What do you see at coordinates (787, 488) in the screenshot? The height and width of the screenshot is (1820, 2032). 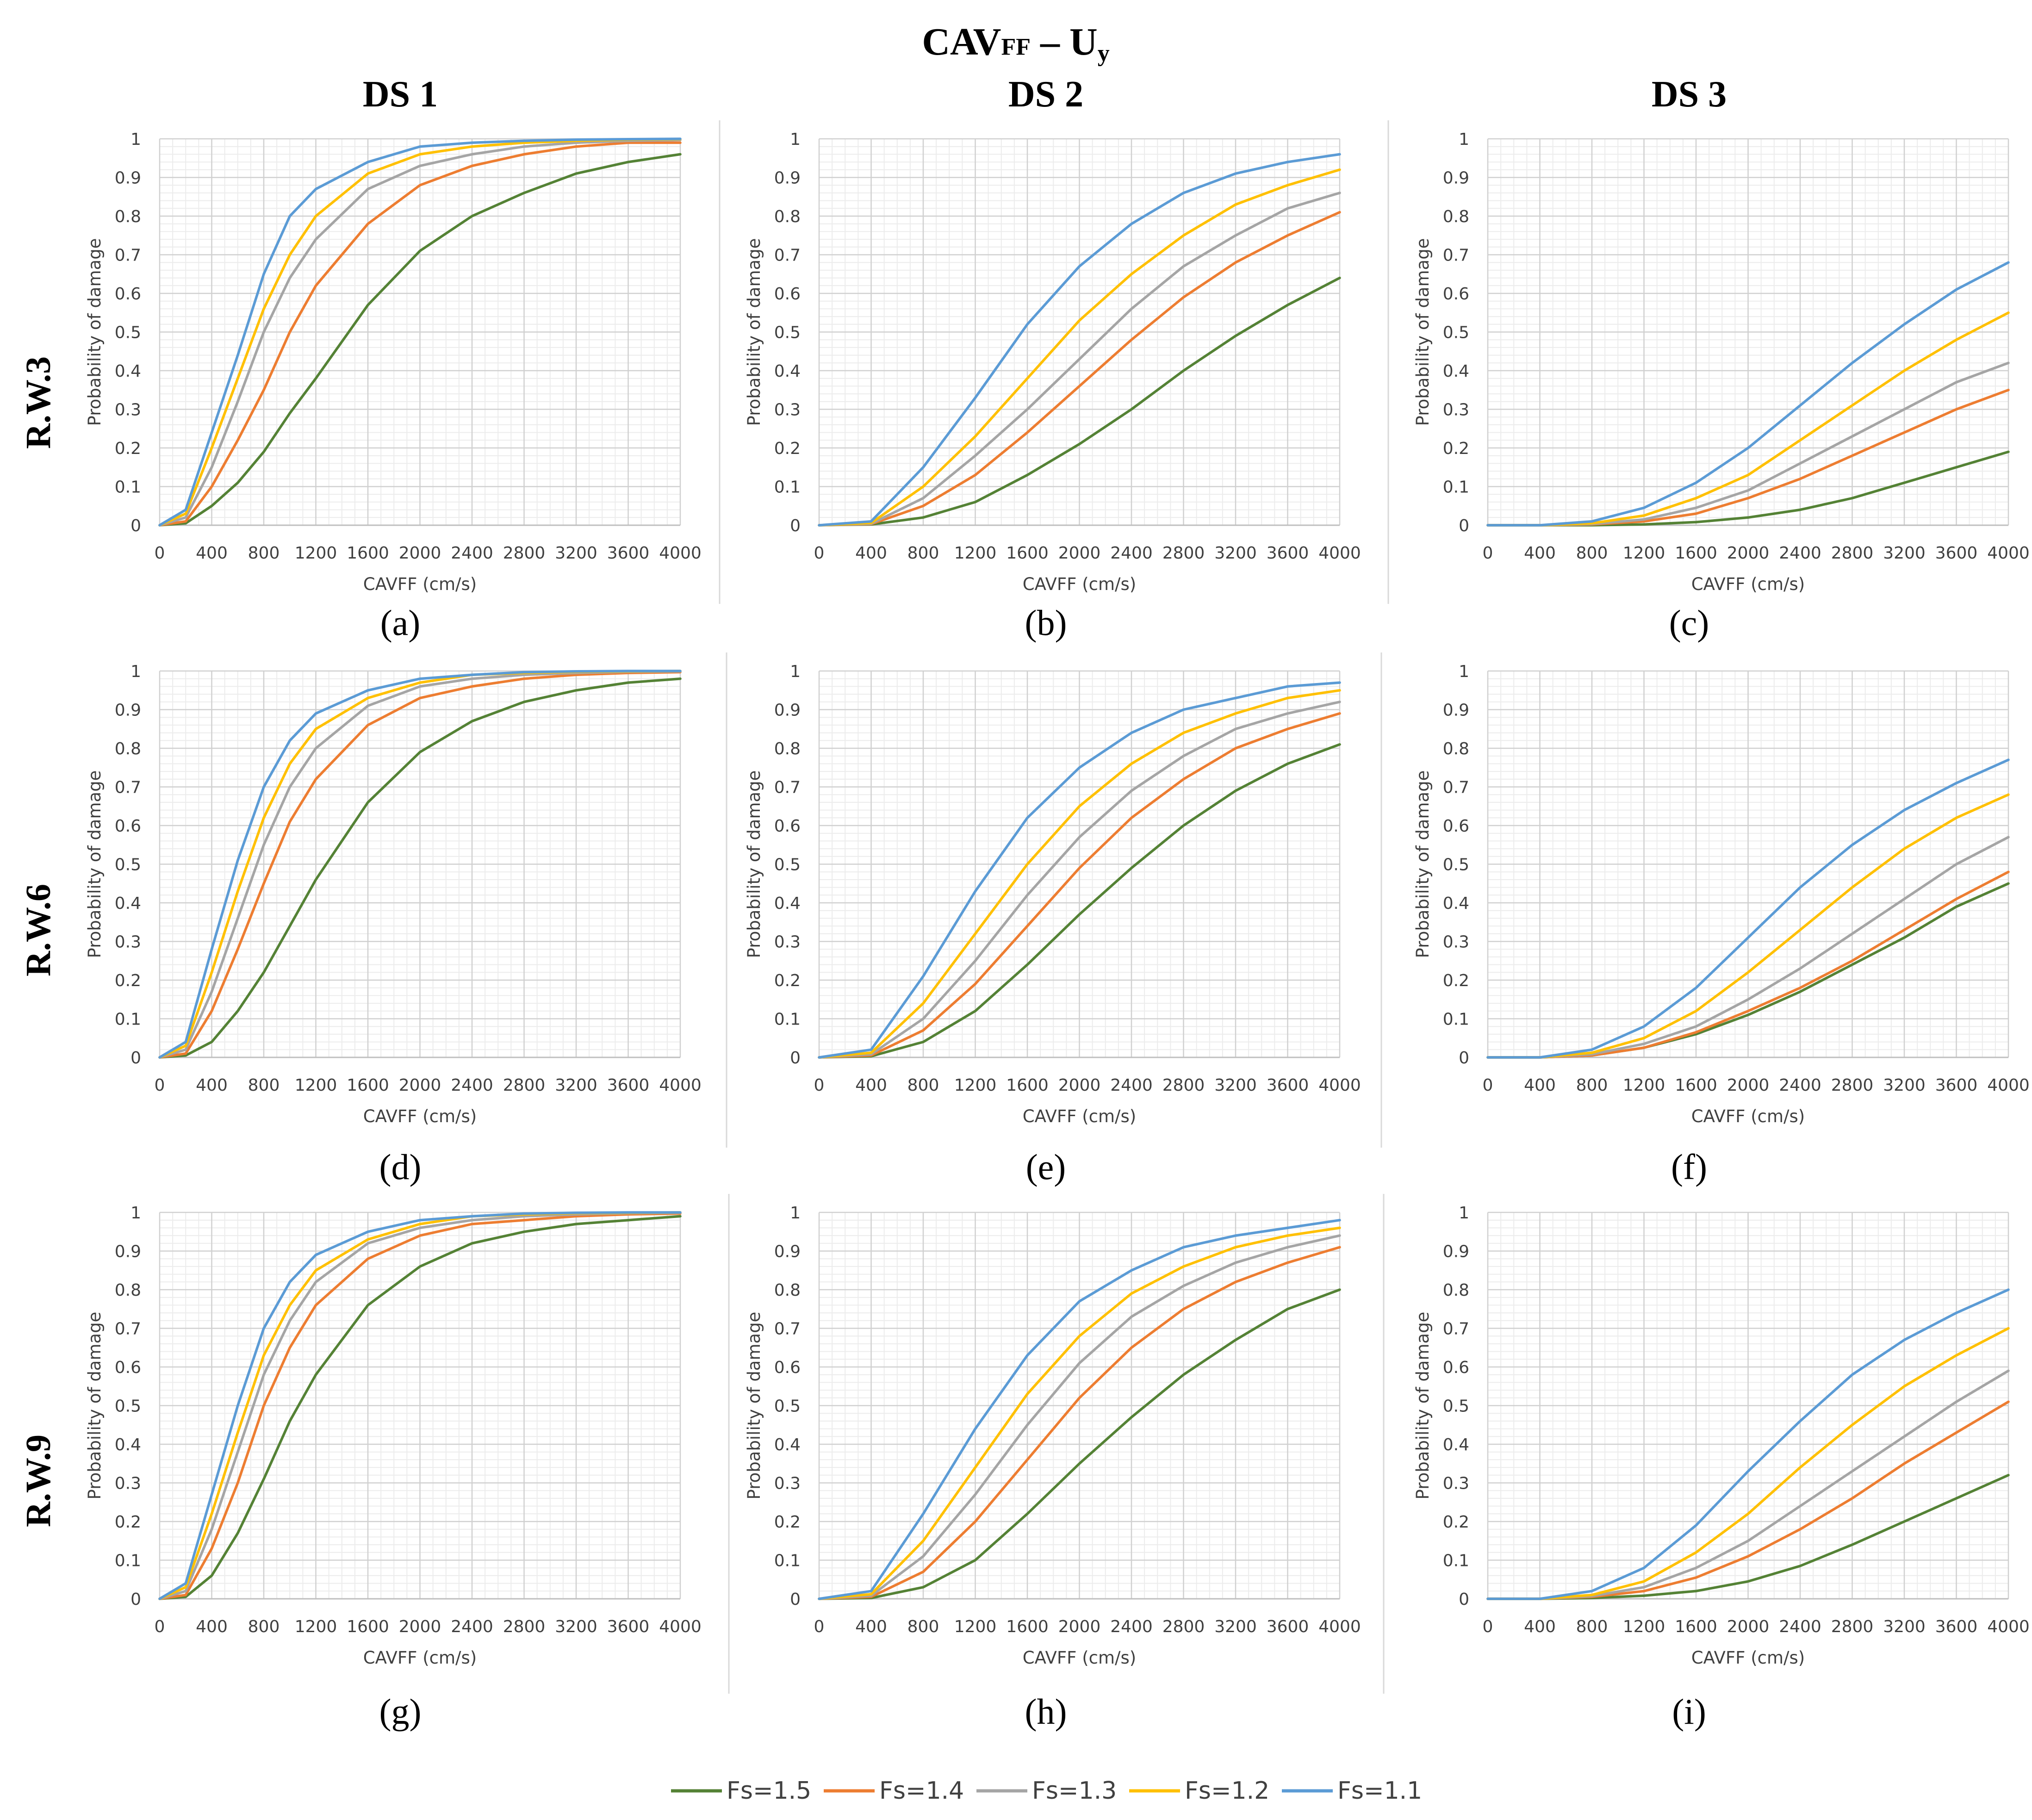 I see `y-tick-label: 0.1` at bounding box center [787, 488].